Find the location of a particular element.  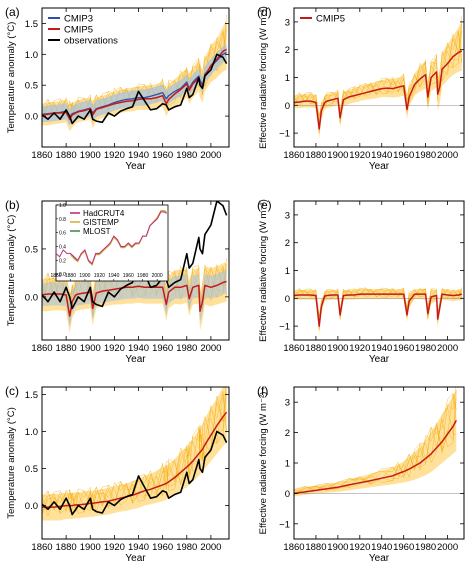

inset-x-tick-label: 1920 is located at coordinates (99, 276).